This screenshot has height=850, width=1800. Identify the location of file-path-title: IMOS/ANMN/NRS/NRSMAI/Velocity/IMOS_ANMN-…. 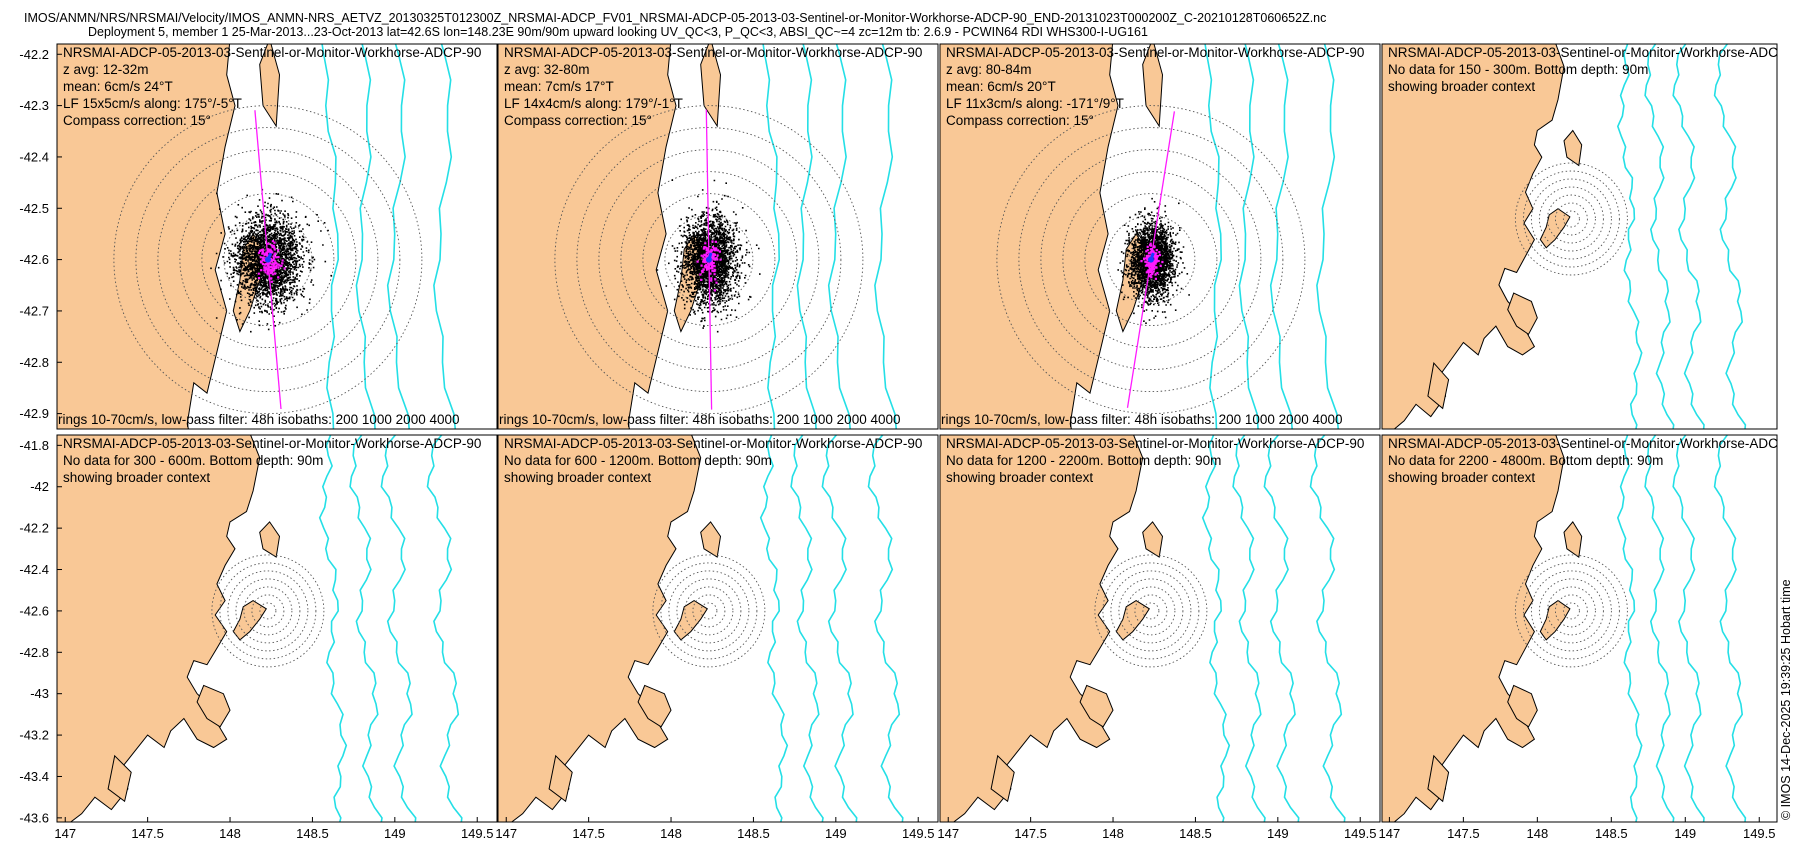
(675, 18).